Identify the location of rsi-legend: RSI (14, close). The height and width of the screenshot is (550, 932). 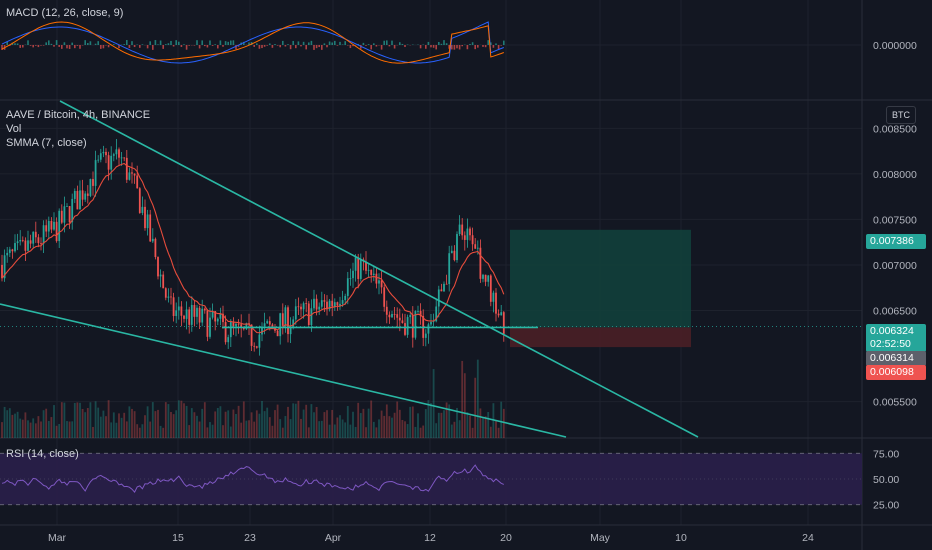
(42, 454).